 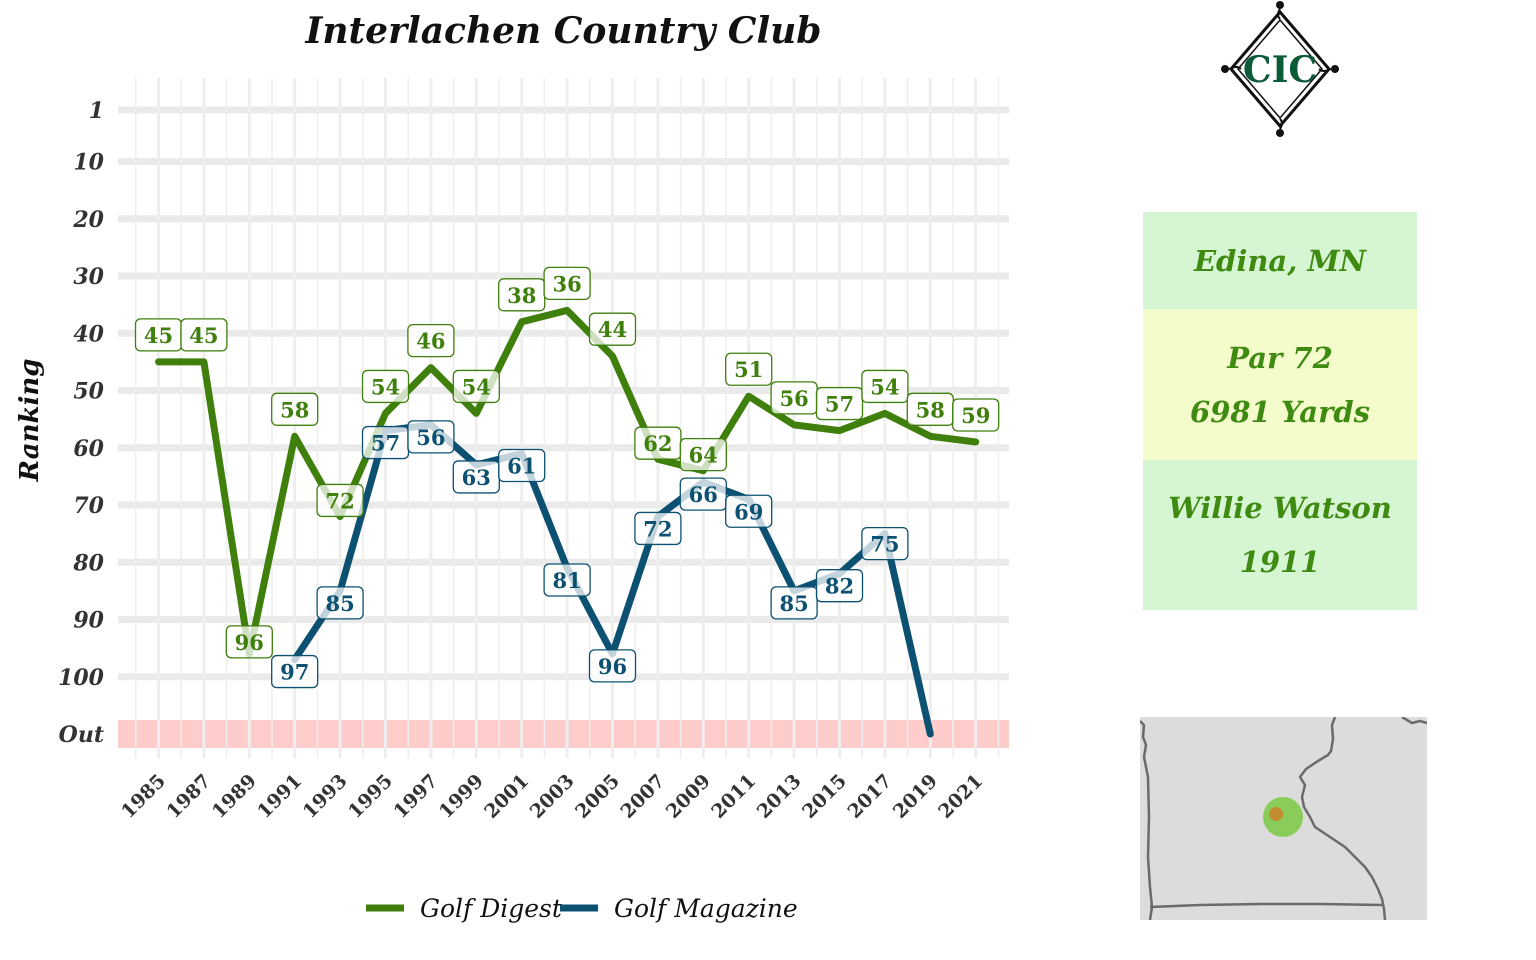 I want to click on x-tick-label: 2003, so click(x=552, y=796).